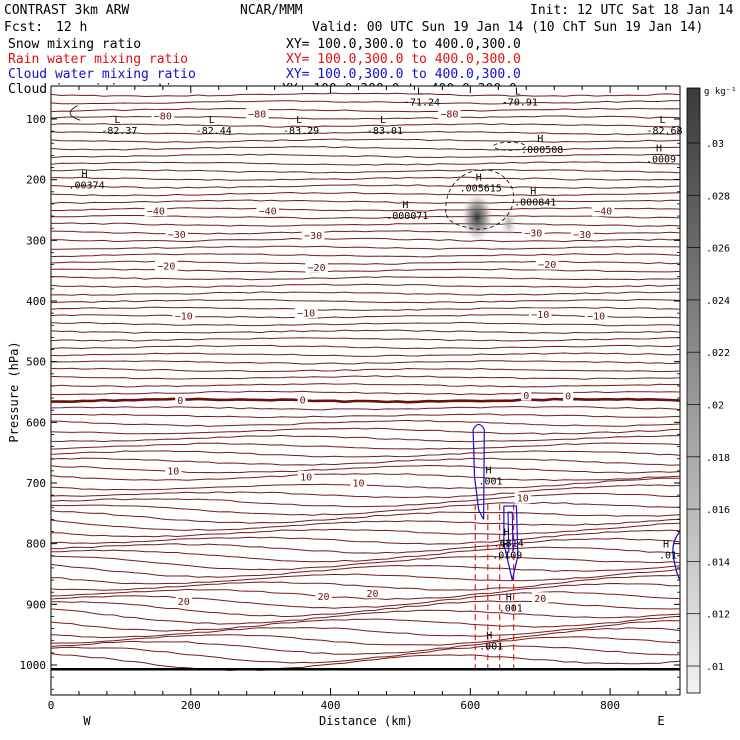  What do you see at coordinates (718, 301) in the screenshot?
I see `colorbar-tick-label: .024` at bounding box center [718, 301].